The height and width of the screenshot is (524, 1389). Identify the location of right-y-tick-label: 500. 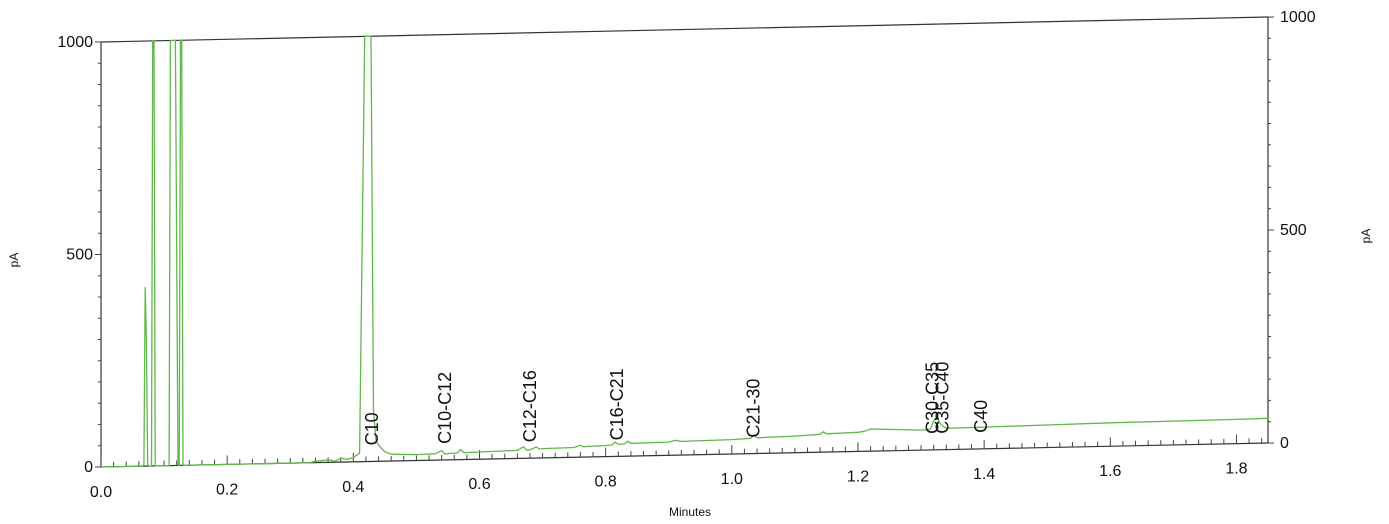
(1293, 230).